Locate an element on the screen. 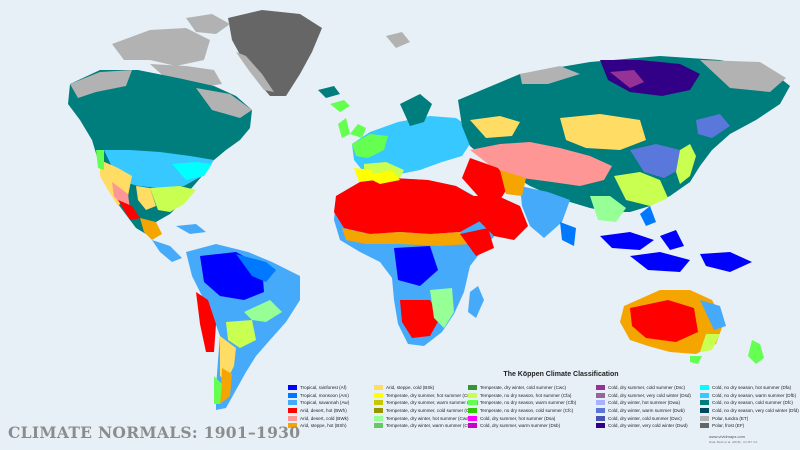  legend-label: Arid, steppe, hot (BSh) is located at coordinates (323, 426).